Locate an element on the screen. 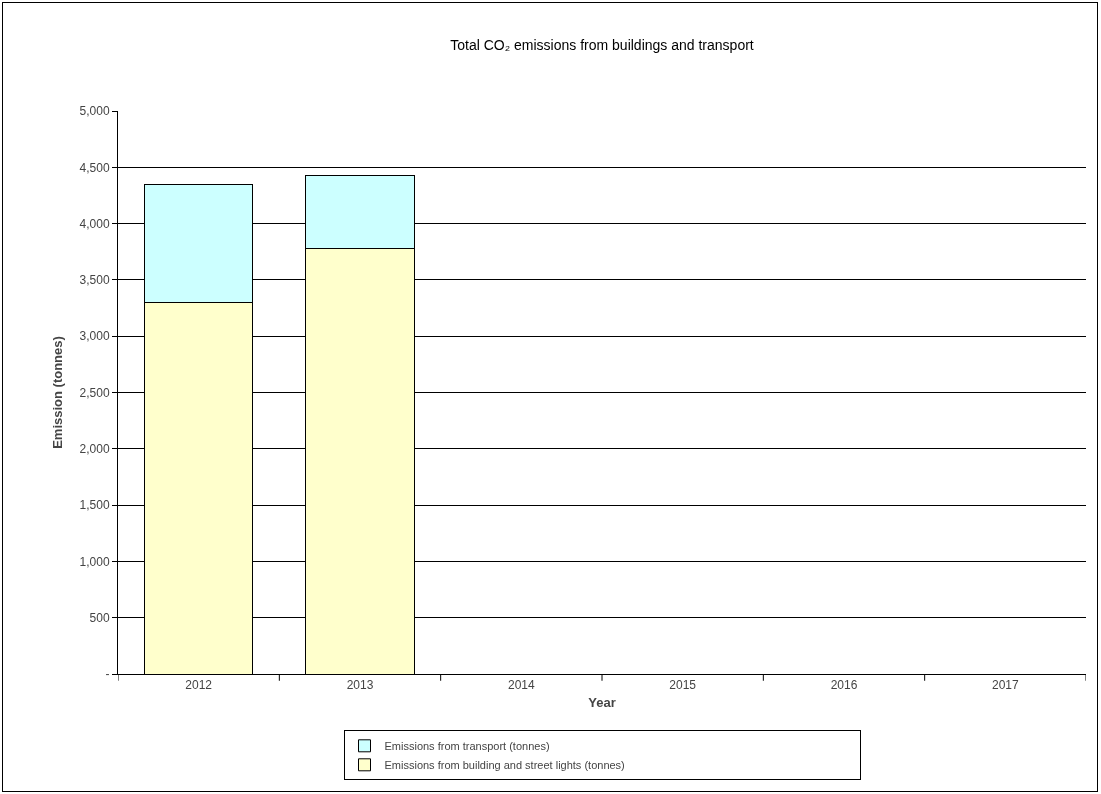 Image resolution: width=1101 pixels, height=794 pixels. legend-label: Emissions from transport (tonnes) is located at coordinates (467, 746).